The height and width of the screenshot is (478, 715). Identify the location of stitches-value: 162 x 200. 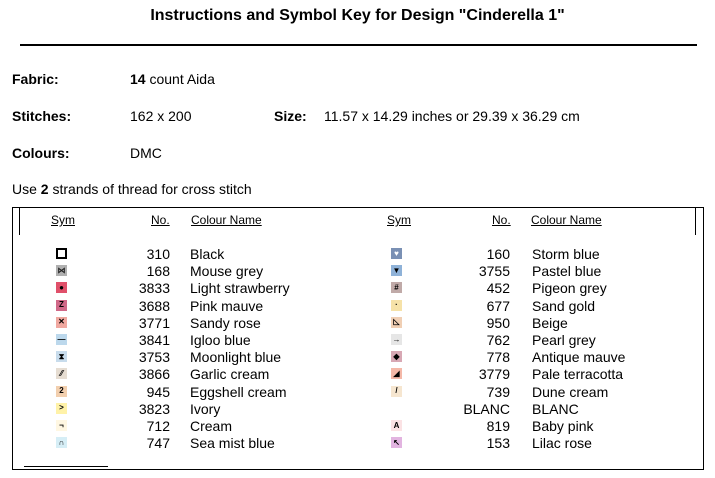
(161, 116).